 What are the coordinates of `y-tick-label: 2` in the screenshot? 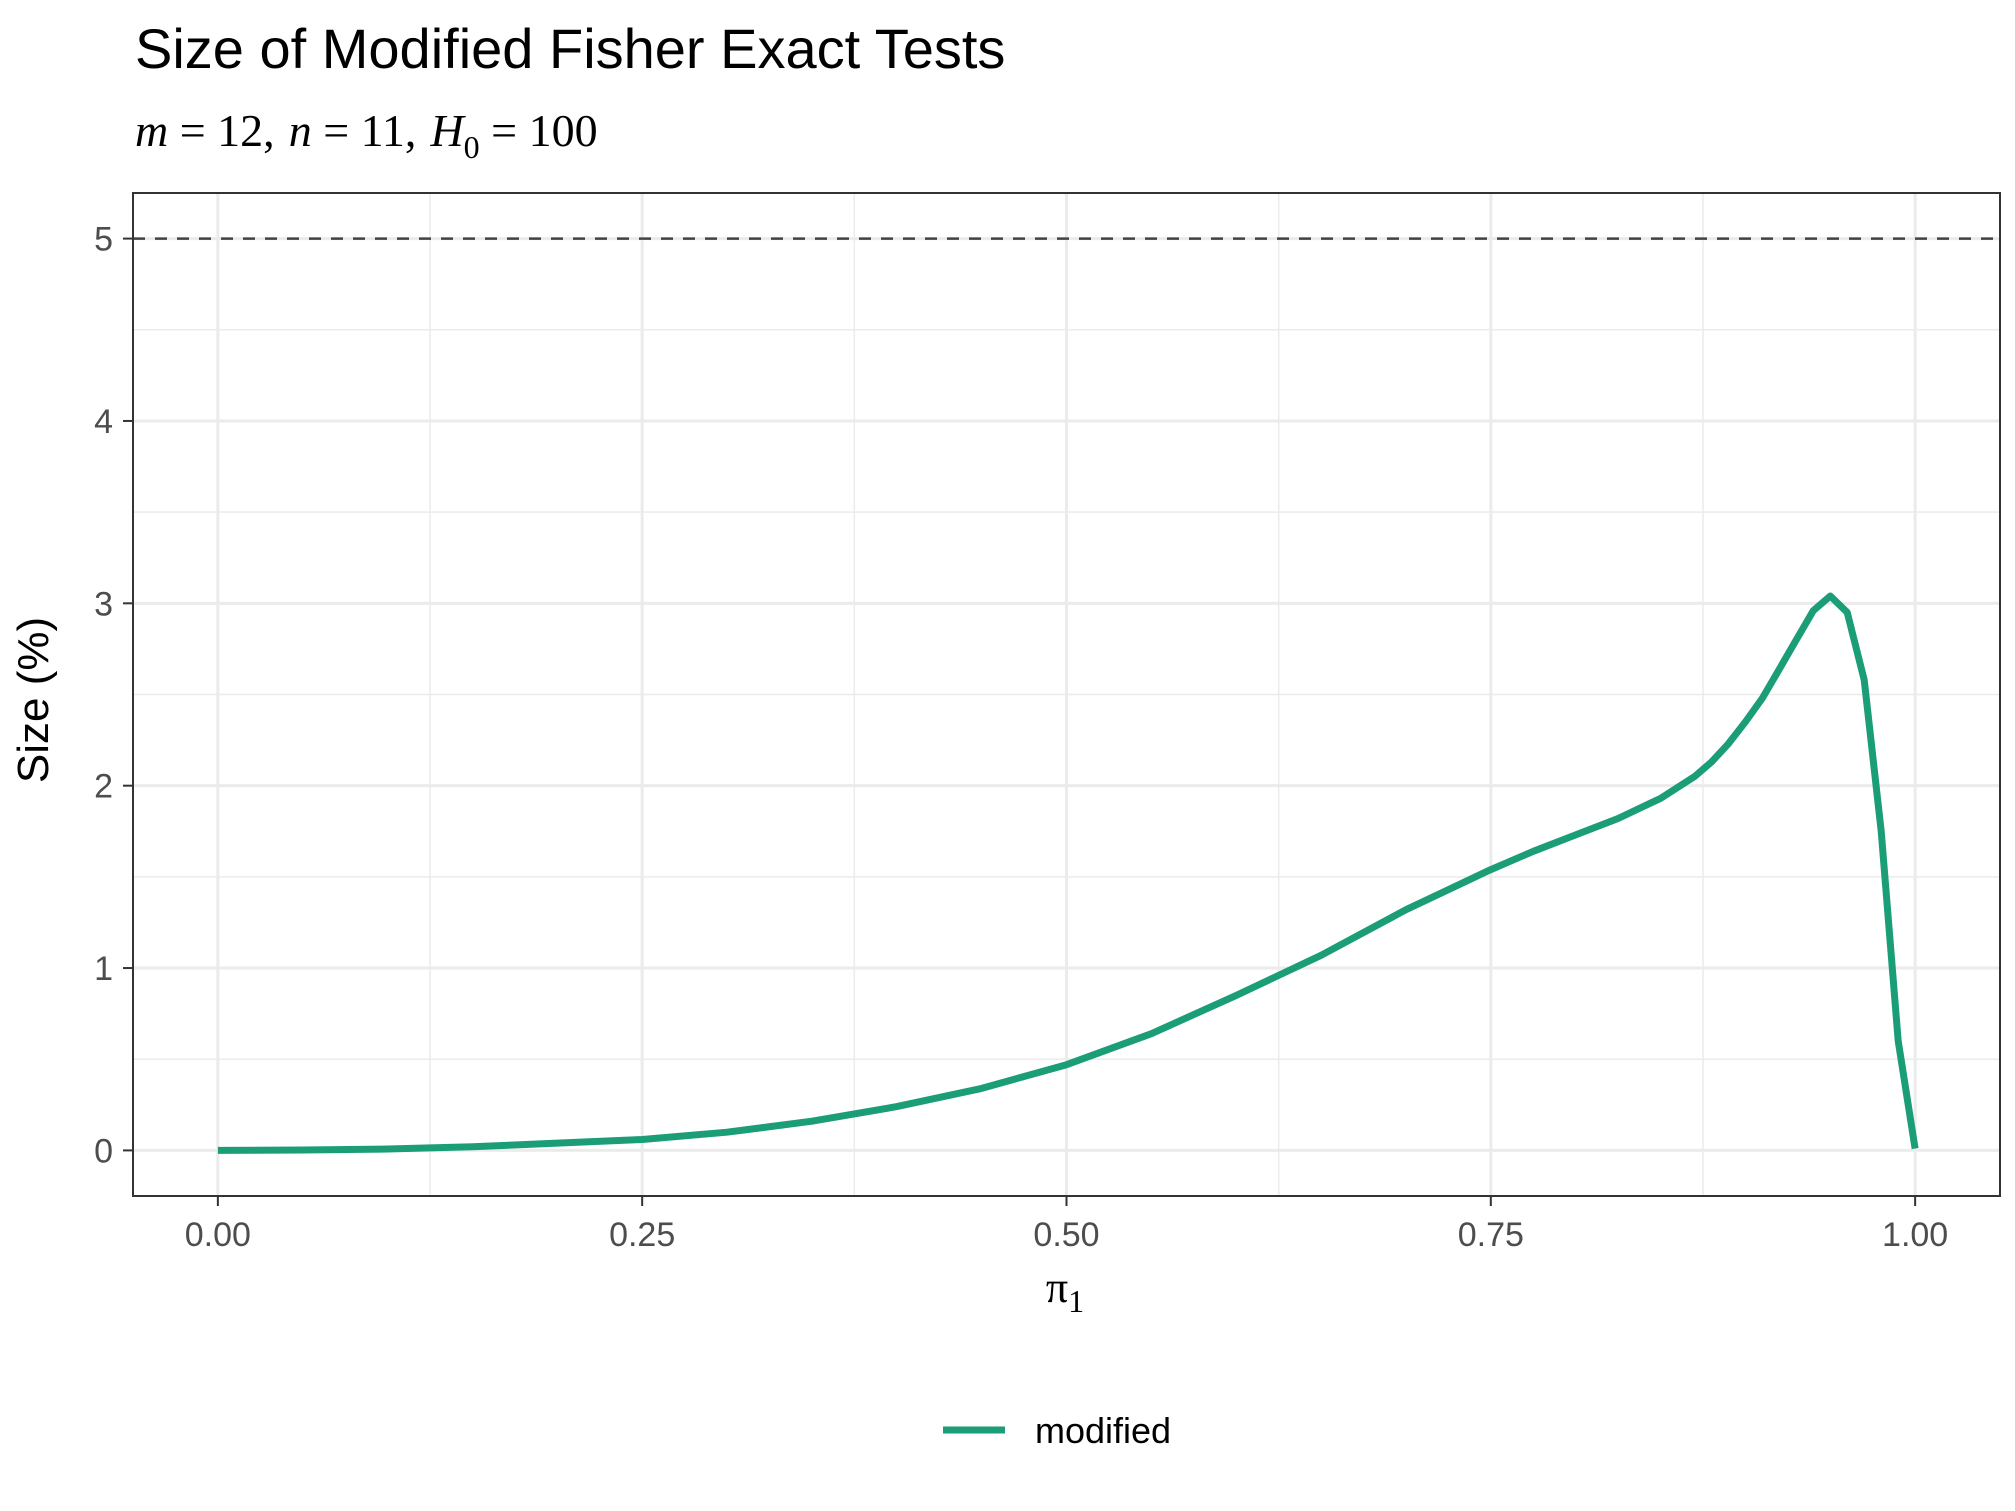 It's located at (103, 787).